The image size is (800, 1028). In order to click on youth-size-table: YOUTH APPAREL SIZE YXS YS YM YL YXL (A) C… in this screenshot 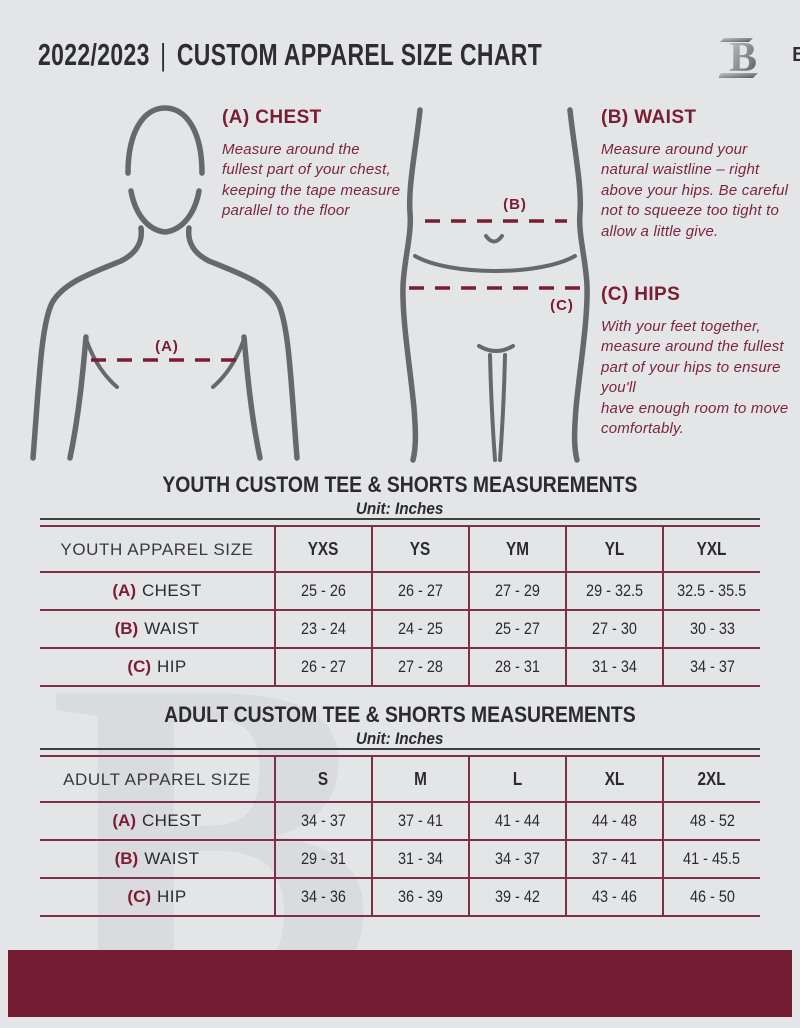, I will do `click(400, 606)`.